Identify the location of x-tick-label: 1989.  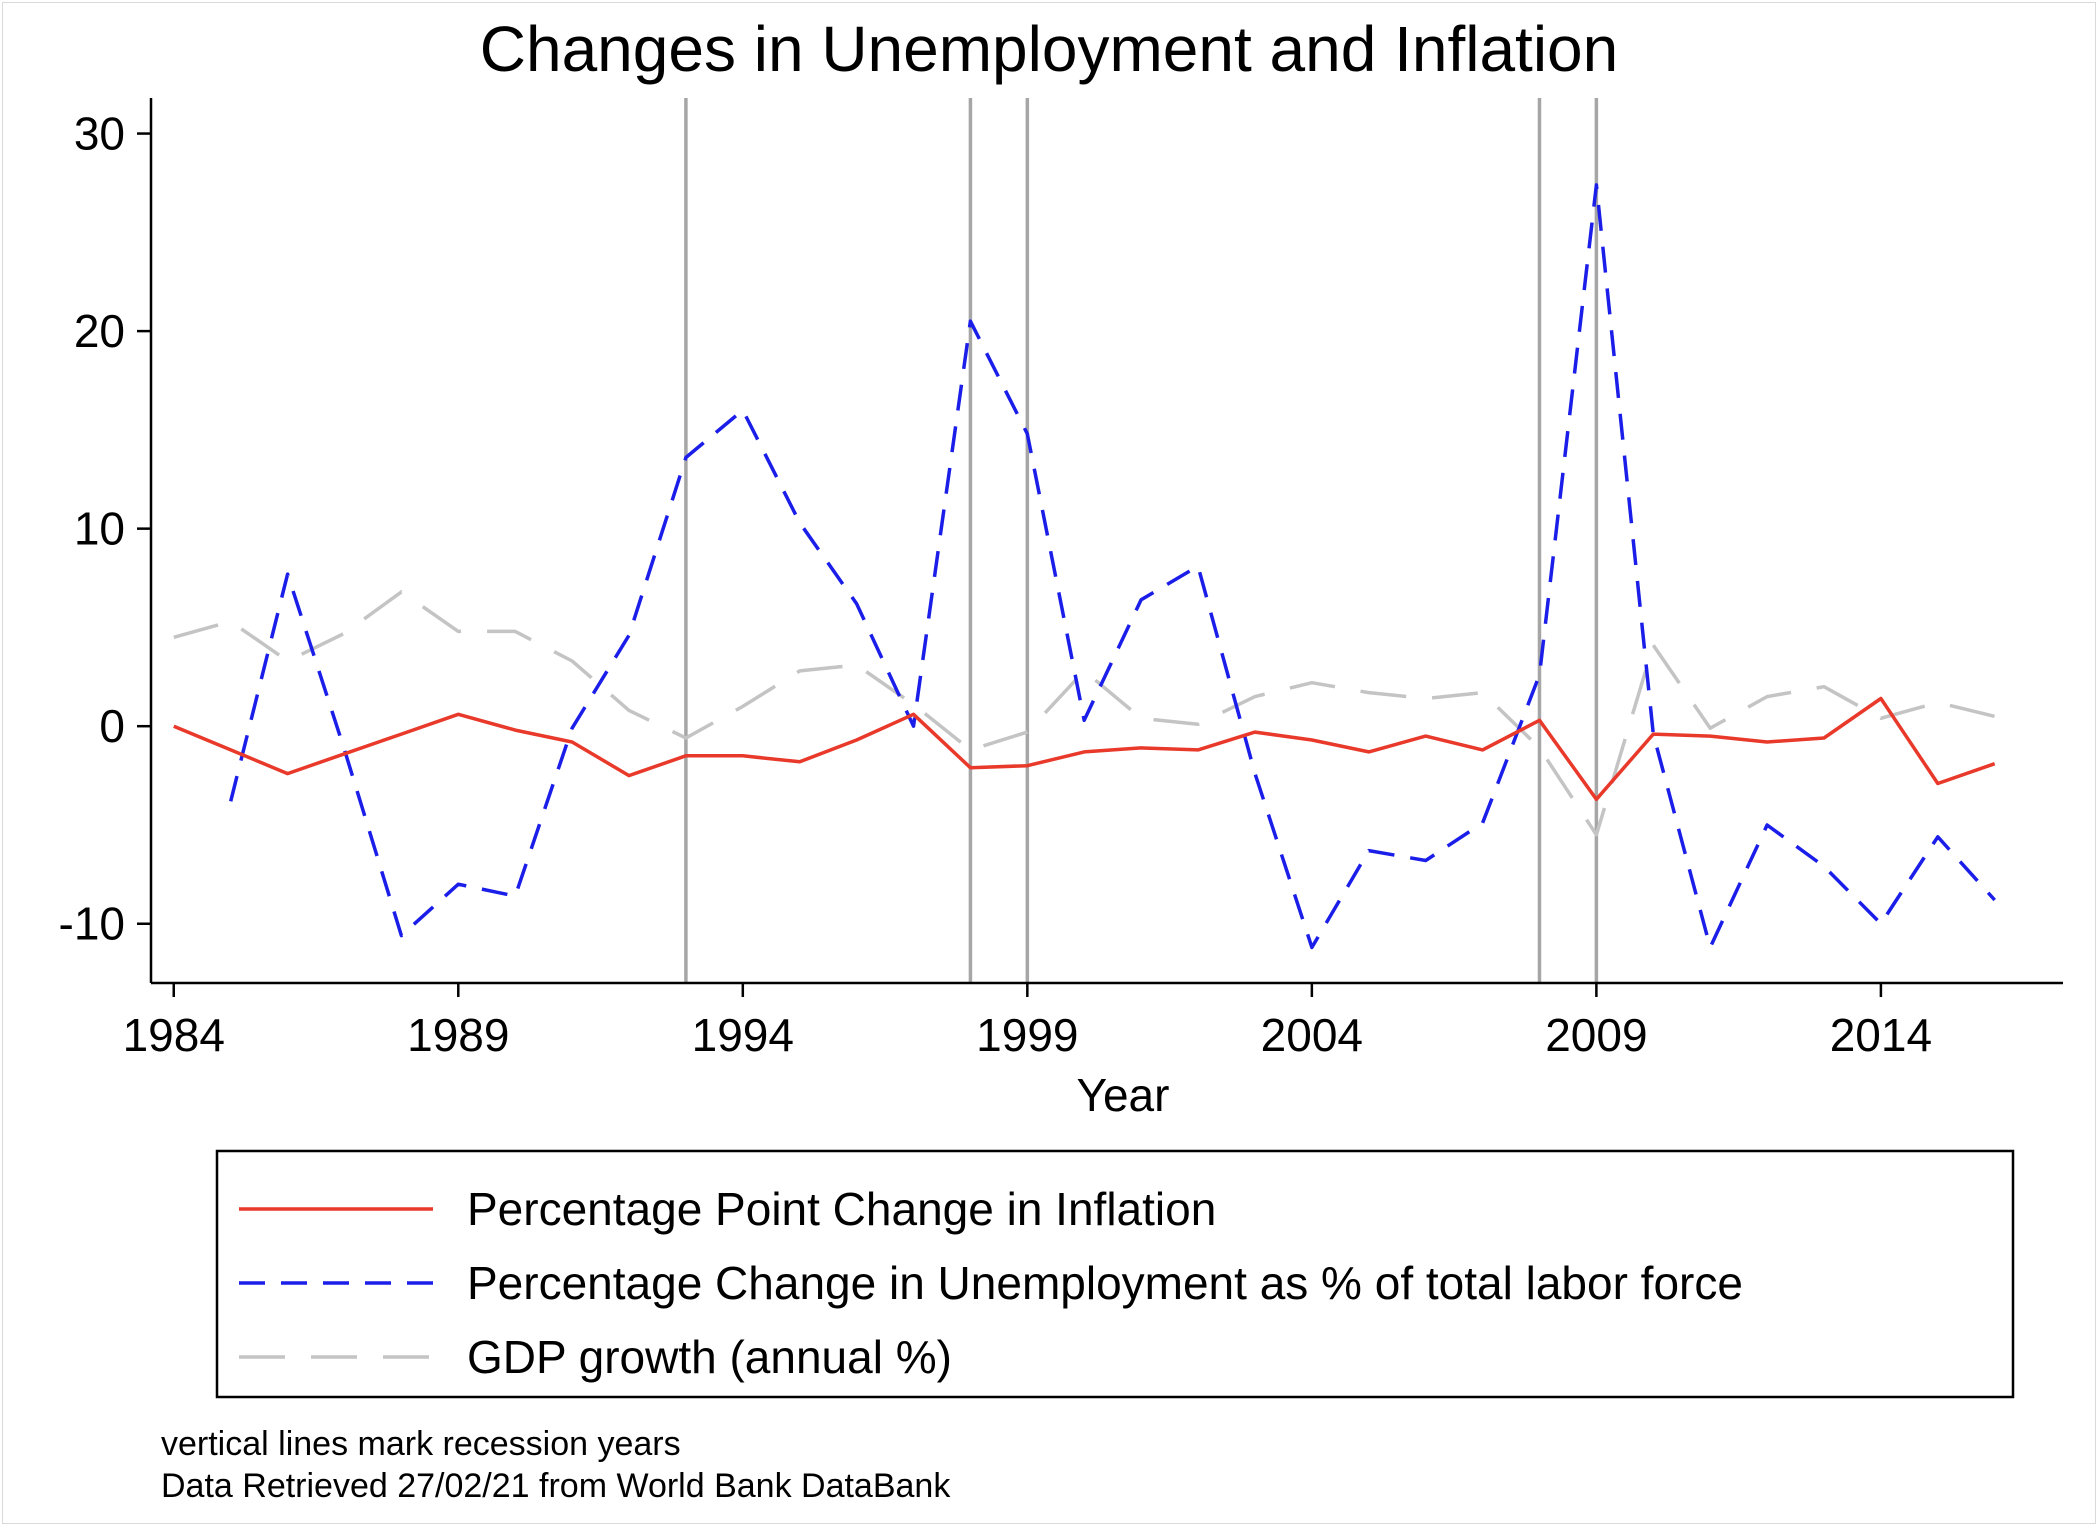
(458, 1035).